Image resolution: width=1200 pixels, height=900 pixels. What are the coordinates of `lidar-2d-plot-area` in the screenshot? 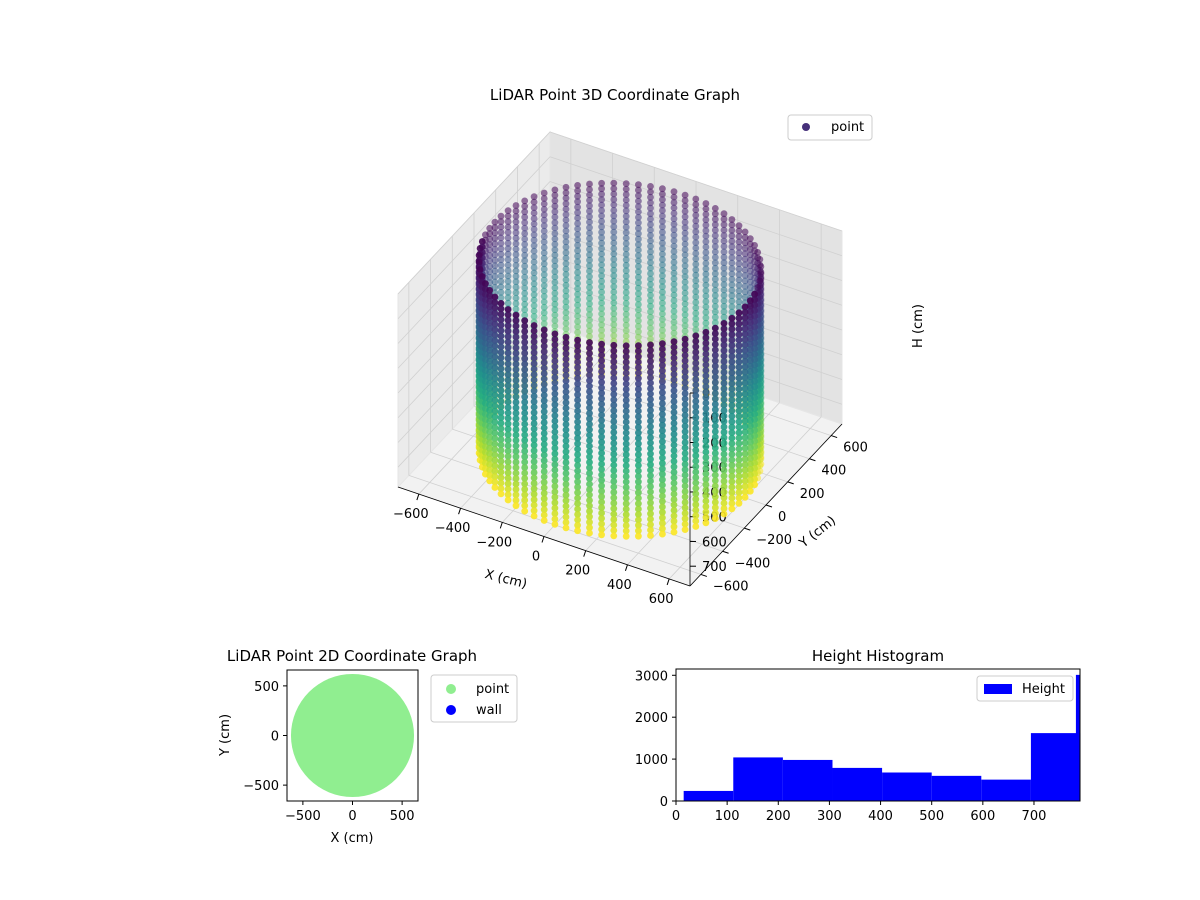 It's located at (352, 735).